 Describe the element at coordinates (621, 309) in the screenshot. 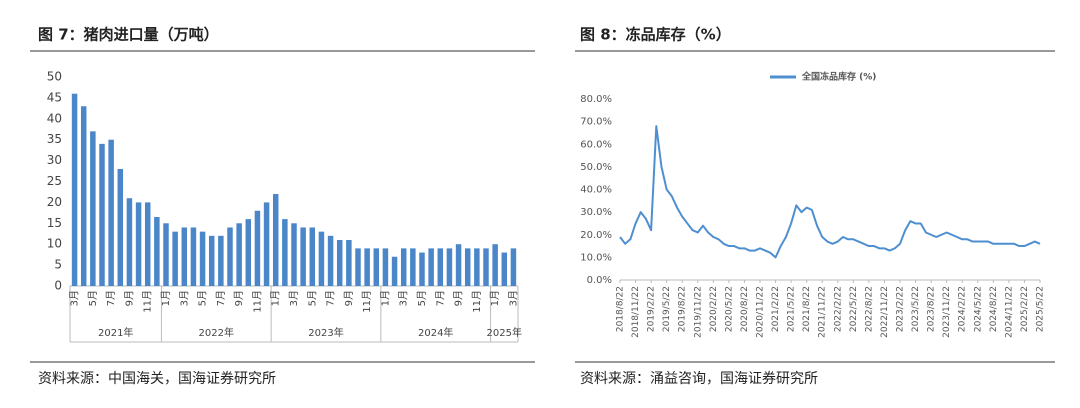

I see `x-tick-label: 2018/8/22` at that location.